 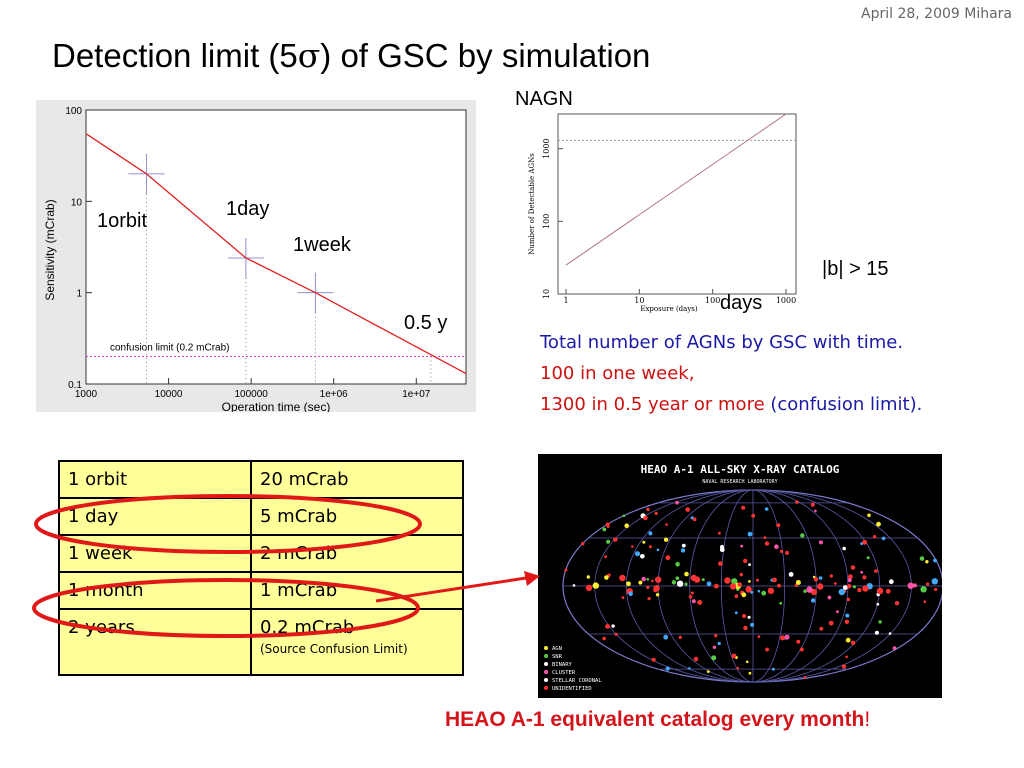 What do you see at coordinates (739, 482) in the screenshot?
I see `heao-map-subtitle: NAVAL RESEARCH LABORATORY` at bounding box center [739, 482].